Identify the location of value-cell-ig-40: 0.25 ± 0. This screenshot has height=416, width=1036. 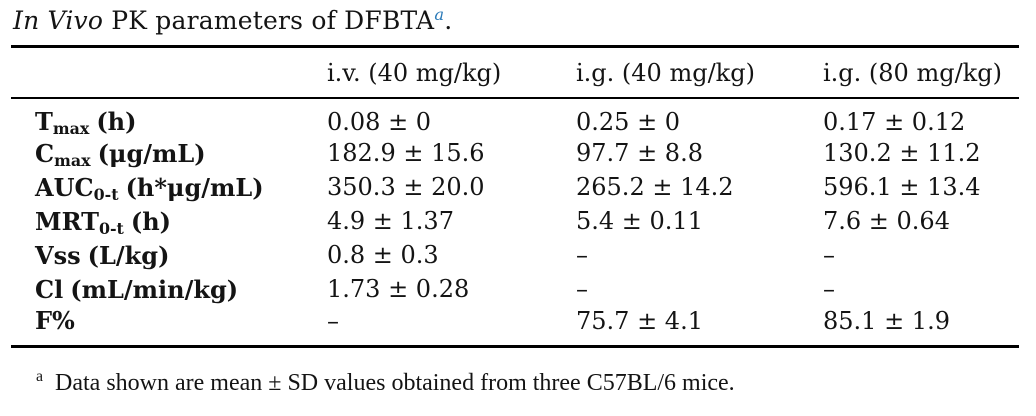
(628, 121).